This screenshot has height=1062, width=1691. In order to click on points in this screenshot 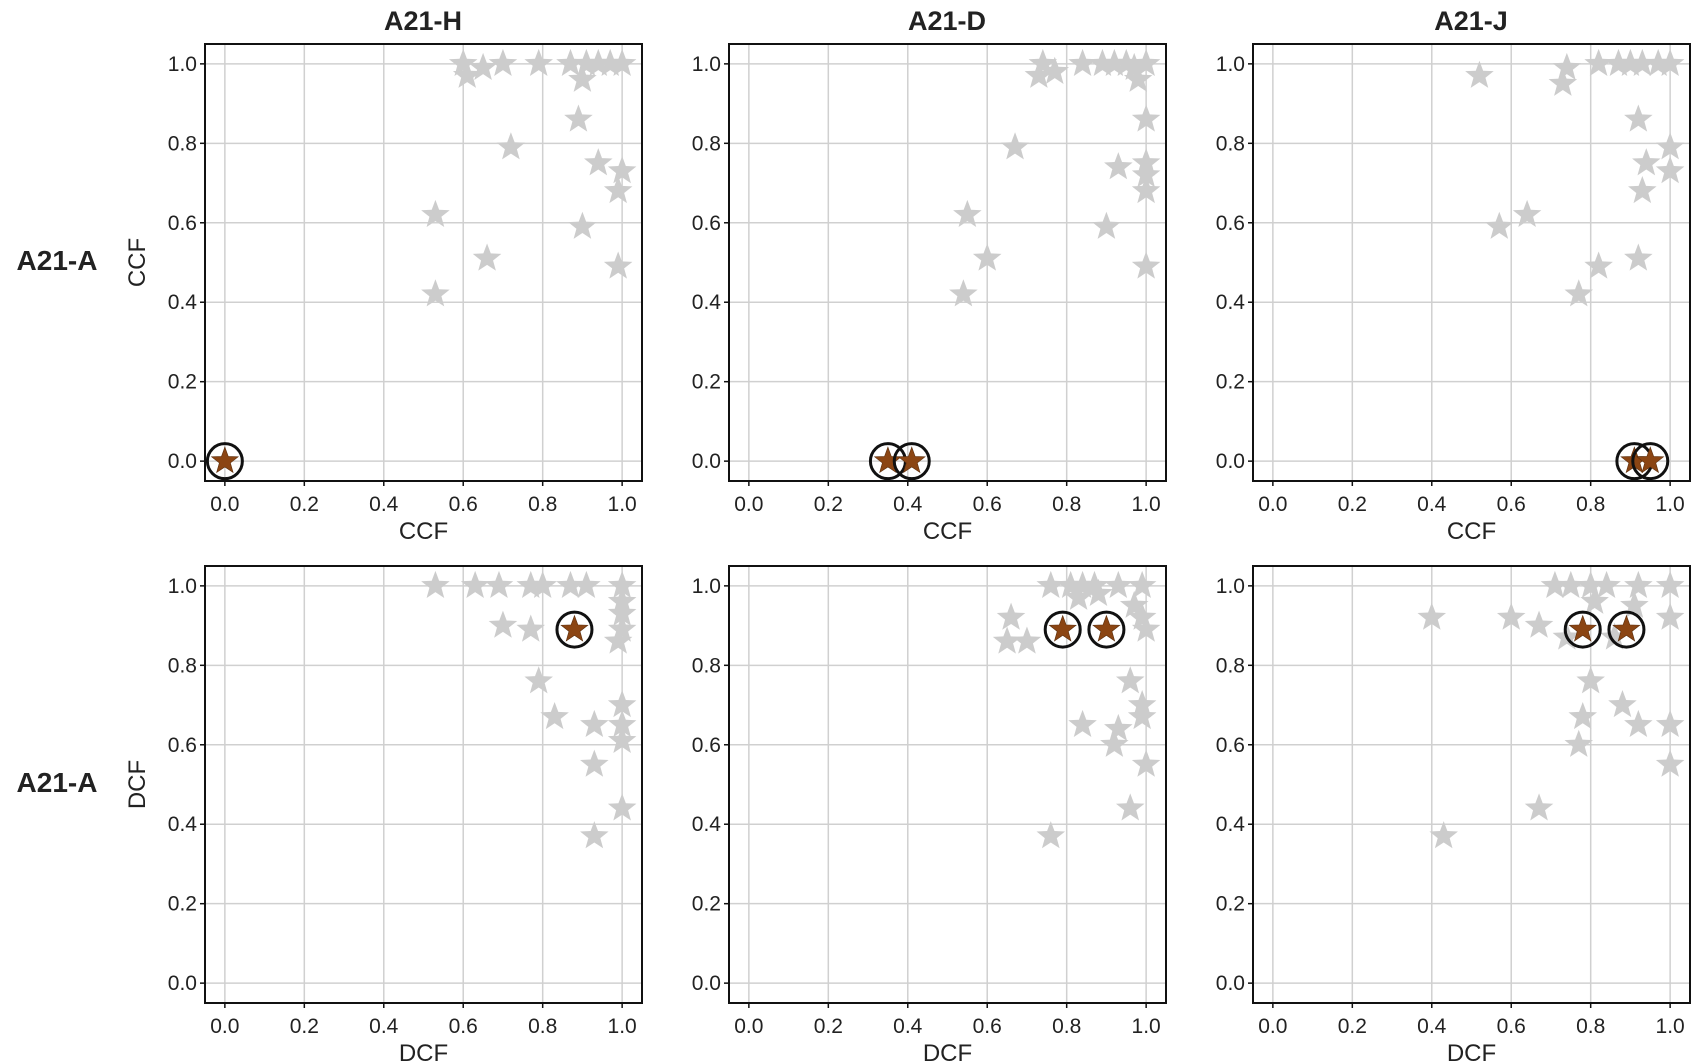, I will do `click(1076, 709)`.